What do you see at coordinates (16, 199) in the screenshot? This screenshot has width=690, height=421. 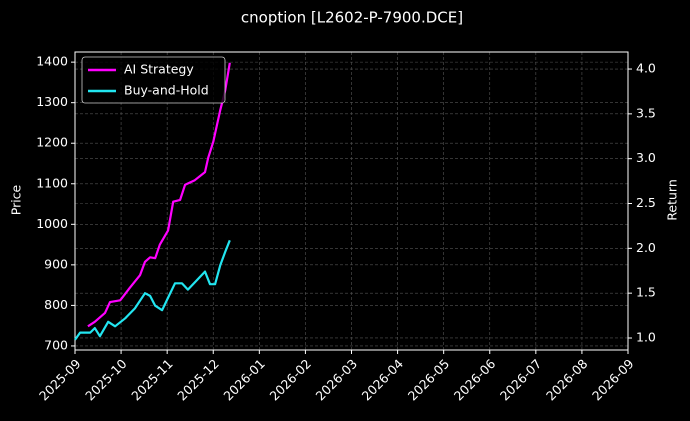 I see `y-axis-label: Price` at bounding box center [16, 199].